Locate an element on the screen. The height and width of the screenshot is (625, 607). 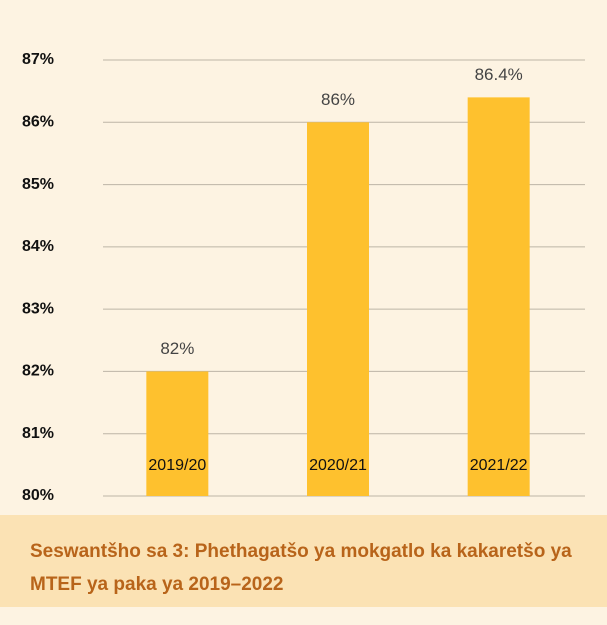
x-tick-label: 2021/22 is located at coordinates (499, 465).